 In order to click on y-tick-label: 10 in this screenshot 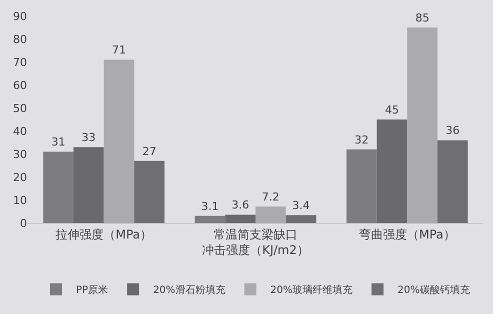, I will do `click(20, 200)`.